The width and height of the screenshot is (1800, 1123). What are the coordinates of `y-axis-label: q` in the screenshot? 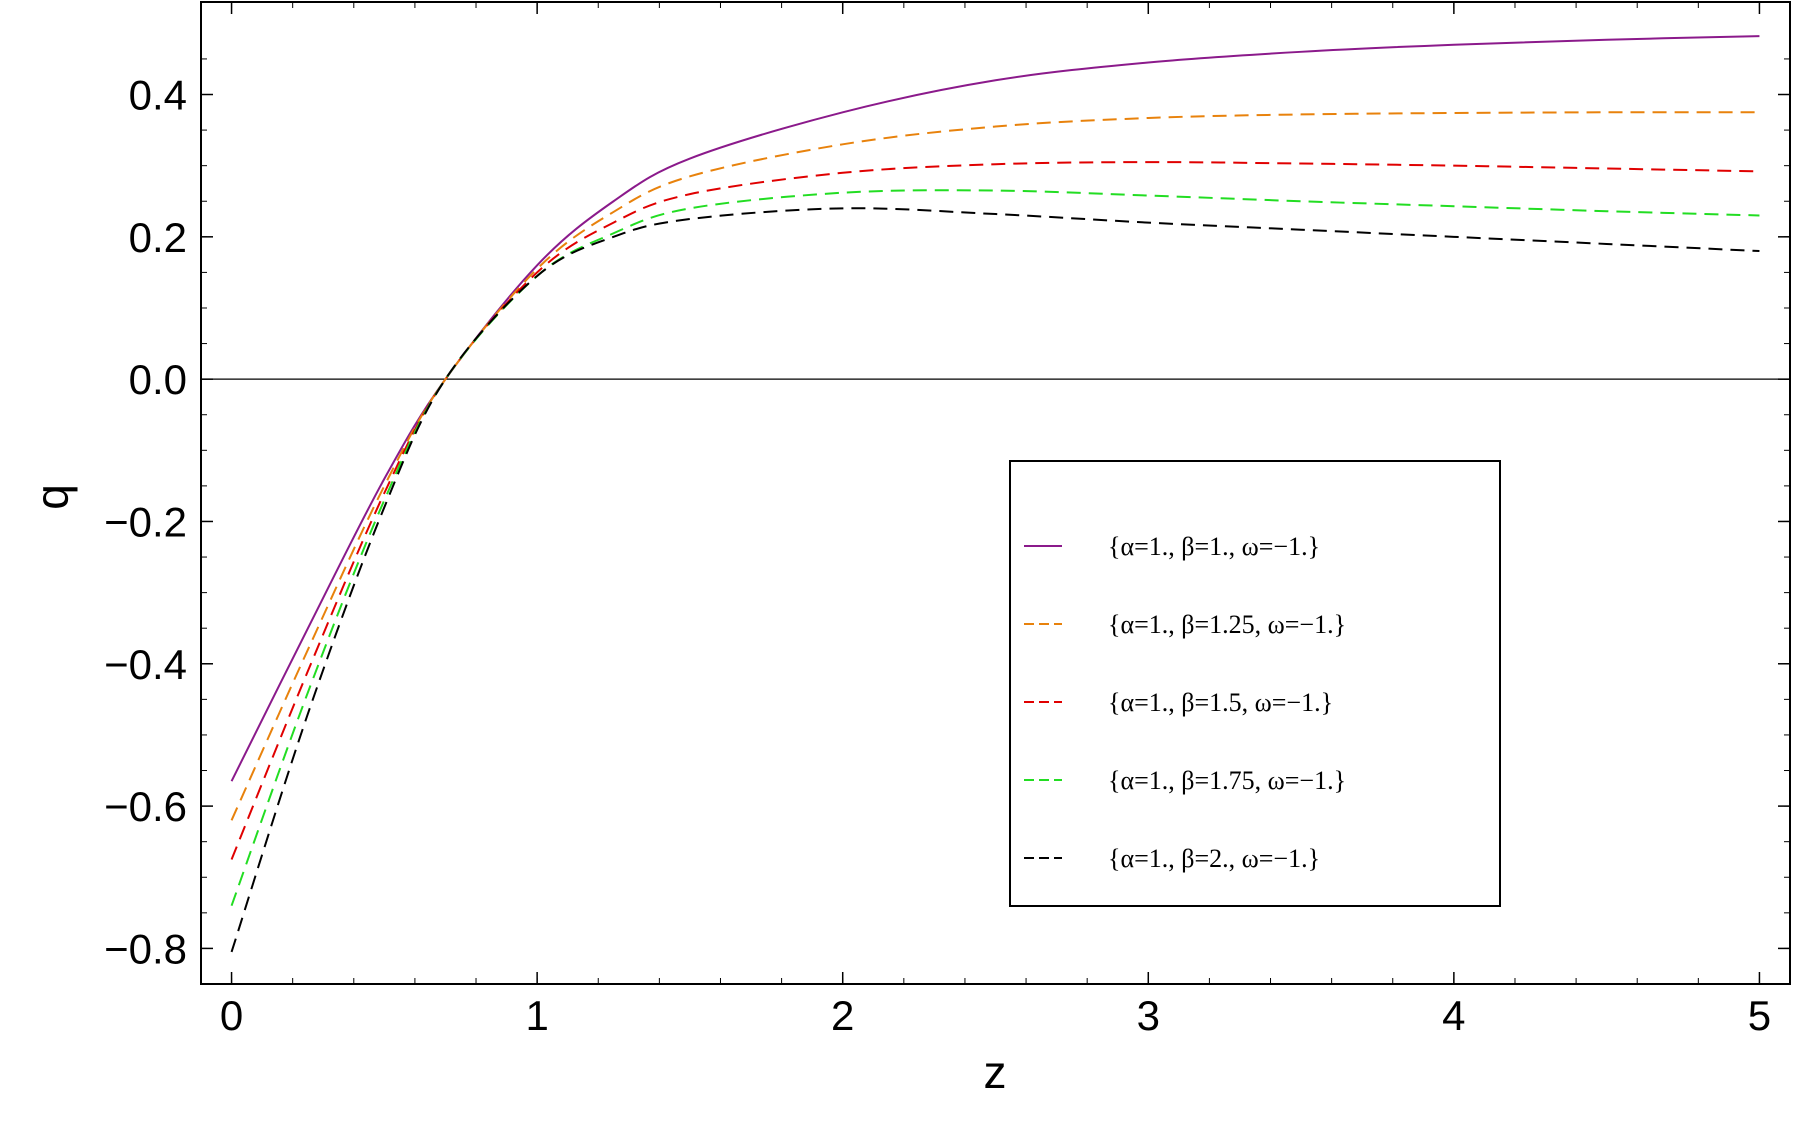 It's located at (52, 497).